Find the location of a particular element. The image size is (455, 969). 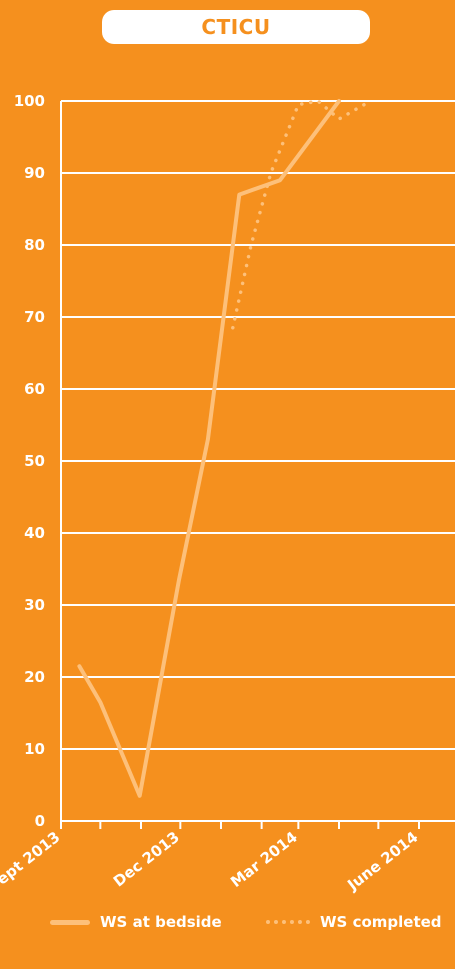

legend-item-bedside: WS at bedside is located at coordinates (136, 922).